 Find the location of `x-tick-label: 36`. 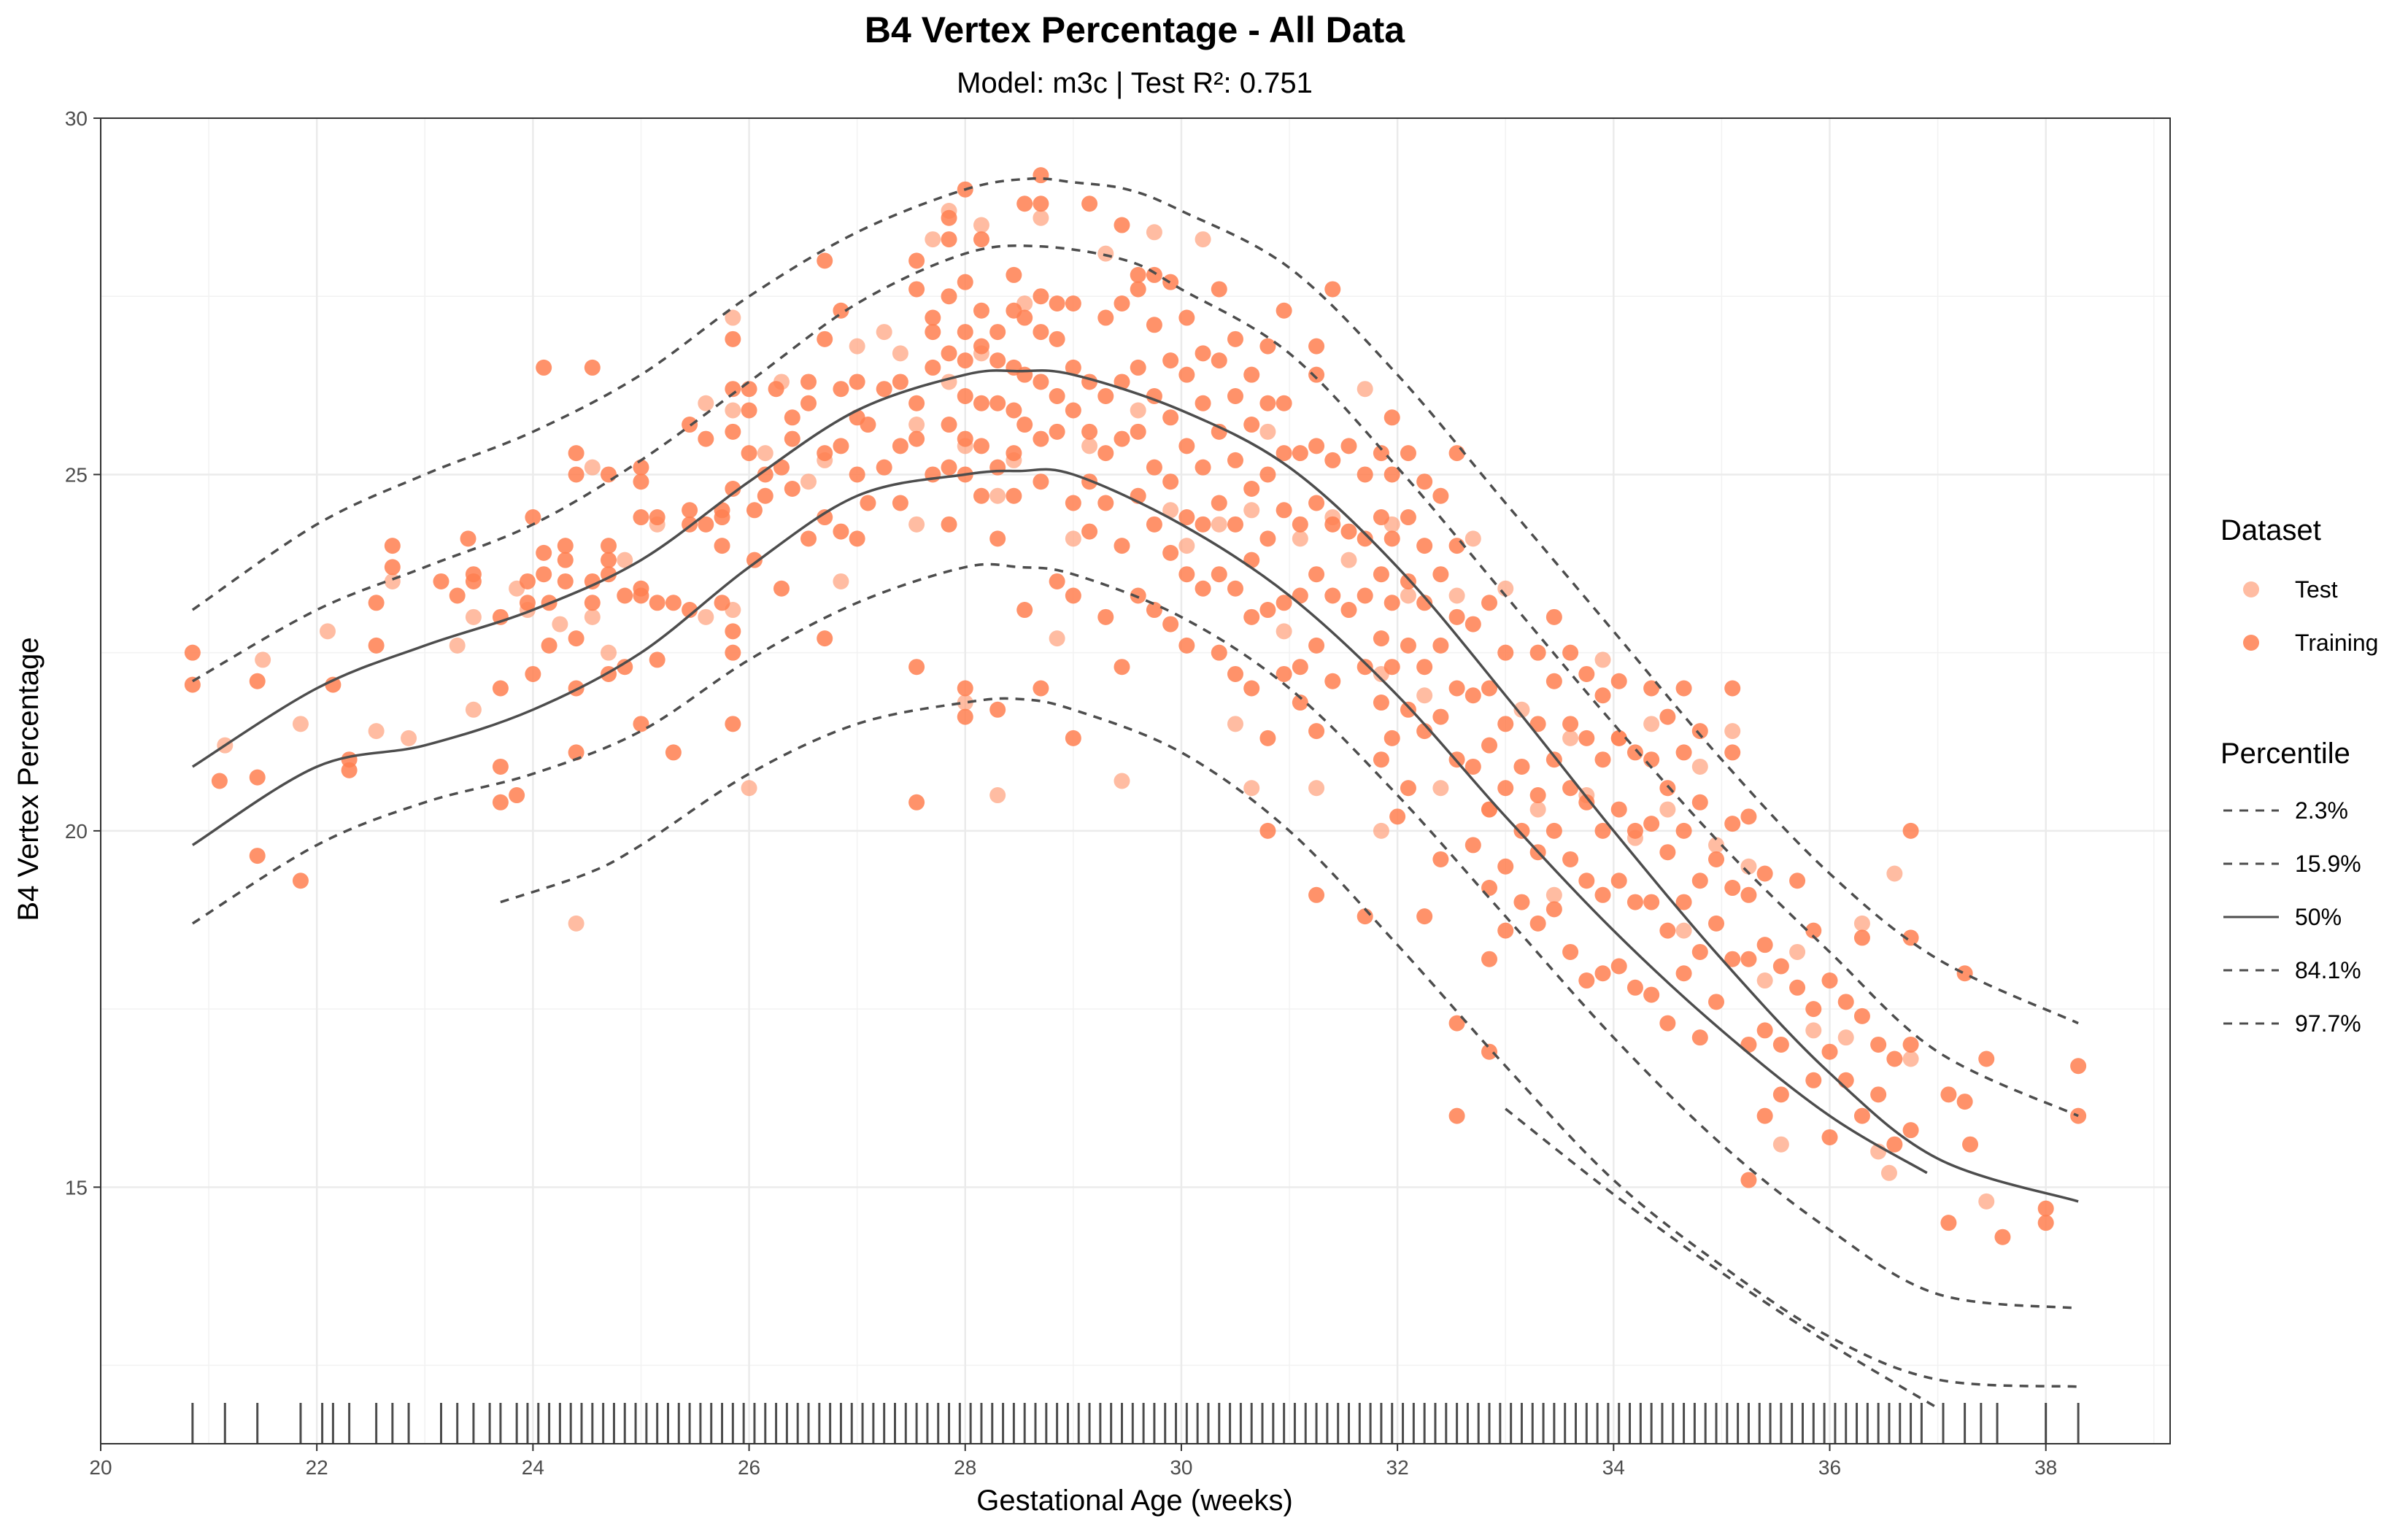

x-tick-label: 36 is located at coordinates (1829, 1468).